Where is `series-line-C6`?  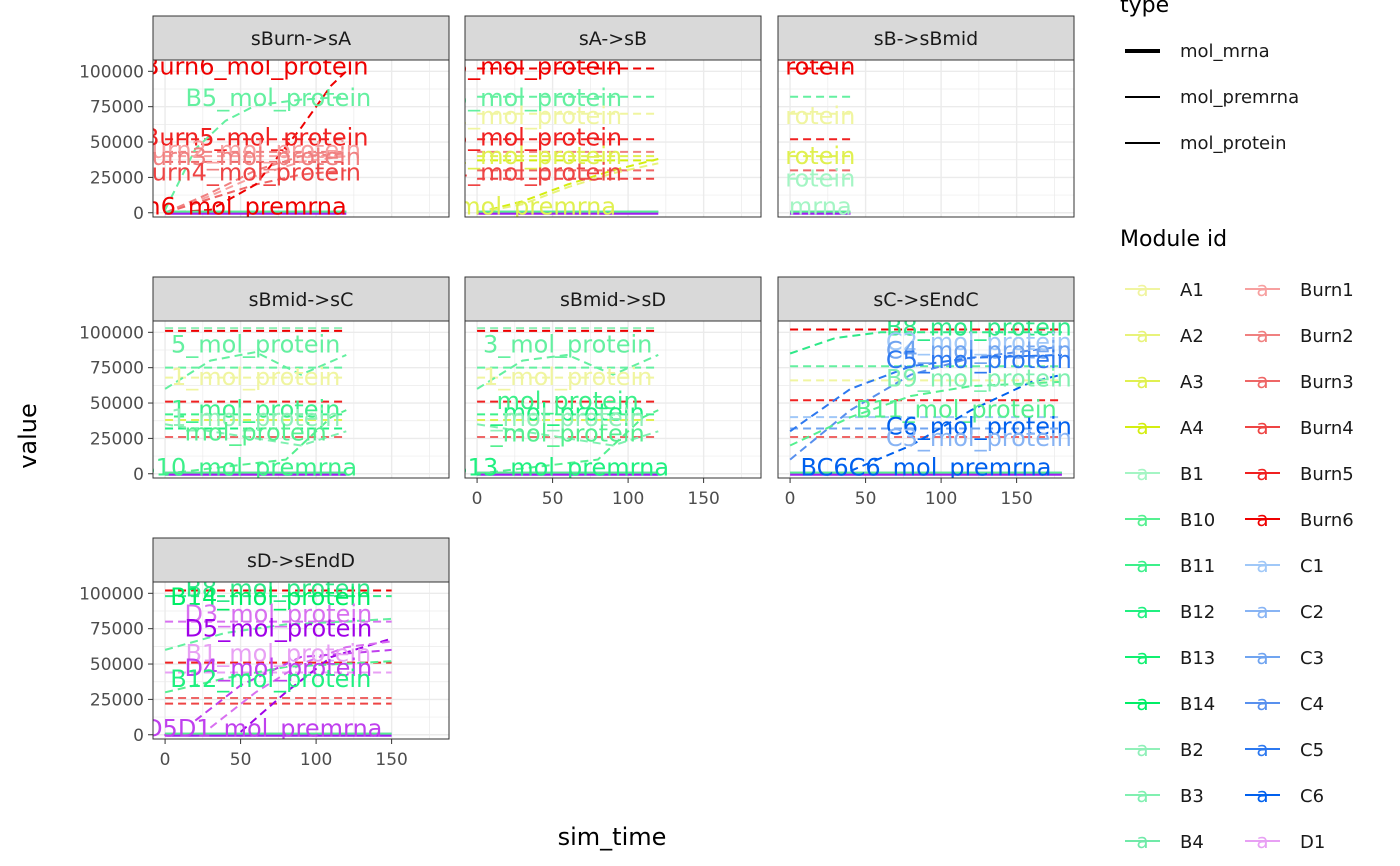
series-line-C6 is located at coordinates (956, 422).